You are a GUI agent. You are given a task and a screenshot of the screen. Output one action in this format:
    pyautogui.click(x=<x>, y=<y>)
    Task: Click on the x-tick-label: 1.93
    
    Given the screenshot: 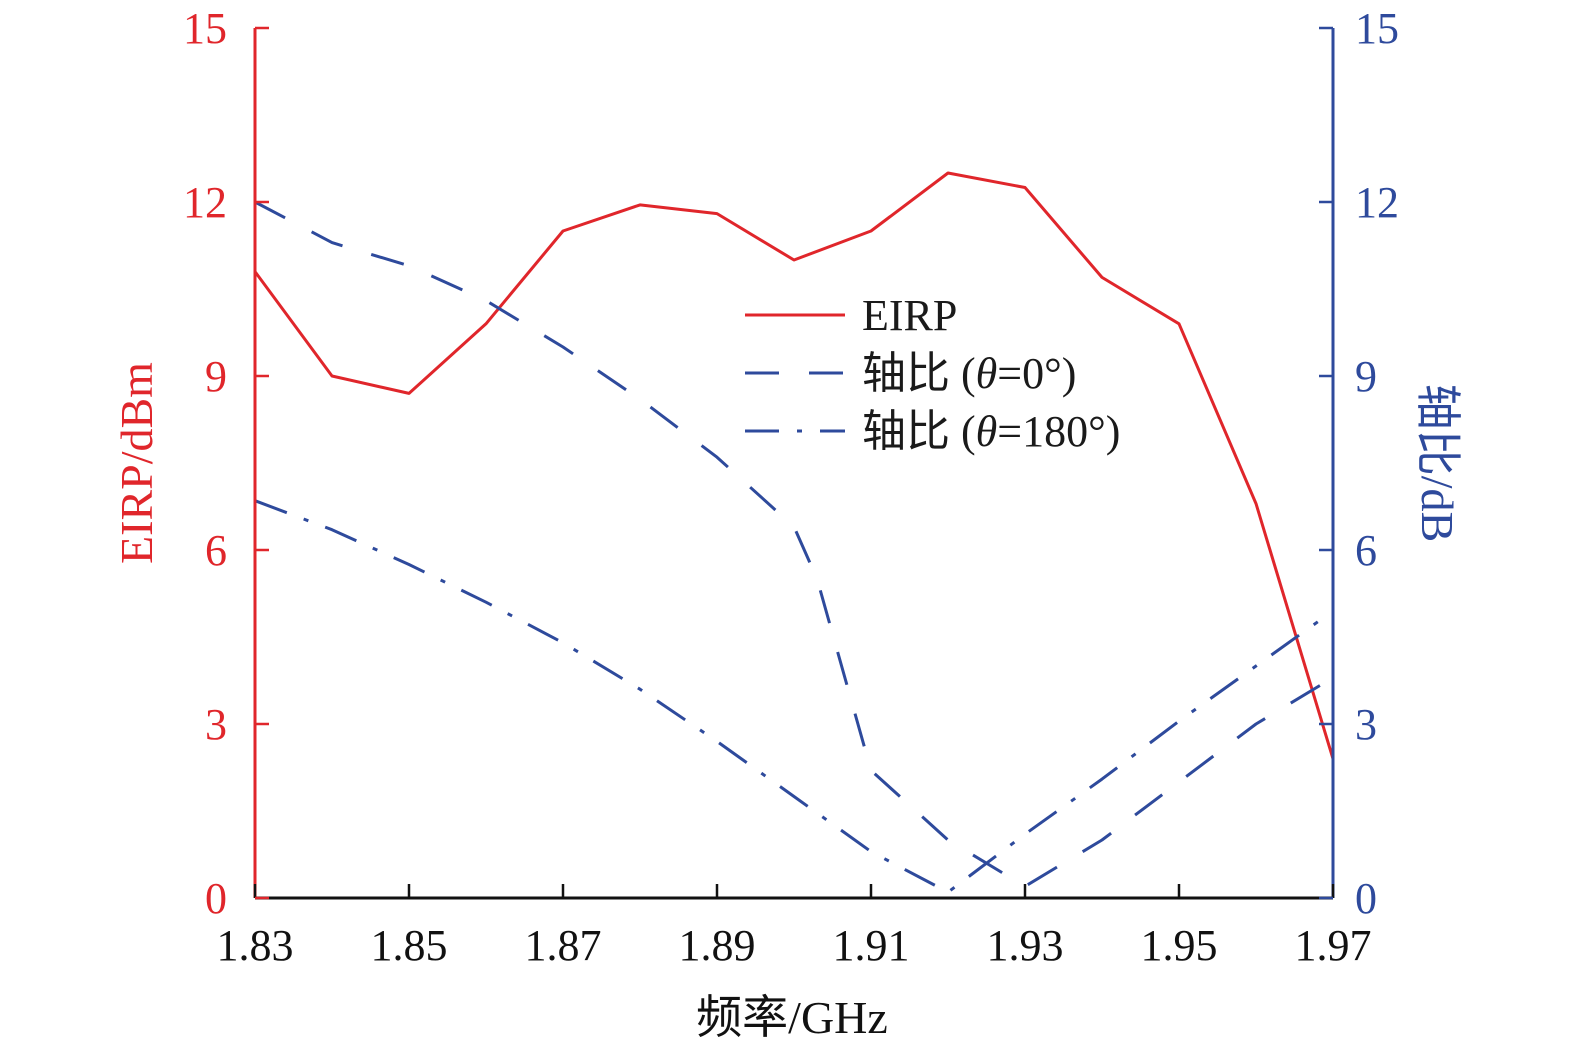 What is the action you would take?
    pyautogui.click(x=1025, y=945)
    